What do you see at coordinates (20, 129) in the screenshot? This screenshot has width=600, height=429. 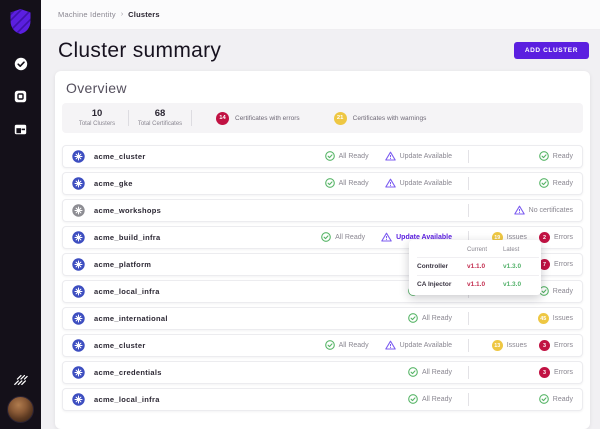 I see `wallet-card-icon` at bounding box center [20, 129].